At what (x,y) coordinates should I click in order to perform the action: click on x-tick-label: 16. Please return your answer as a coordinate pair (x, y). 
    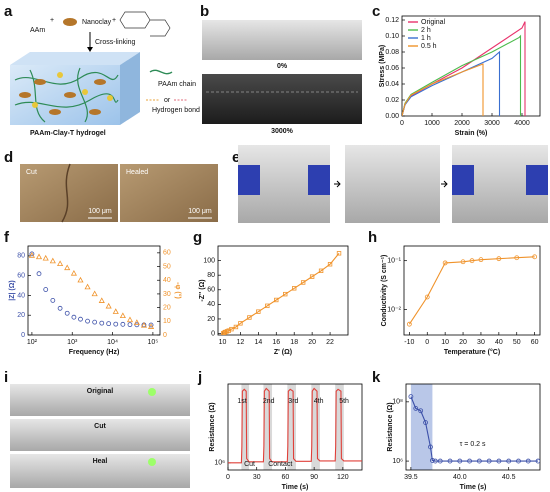
    Looking at the image, I should click on (276, 342).